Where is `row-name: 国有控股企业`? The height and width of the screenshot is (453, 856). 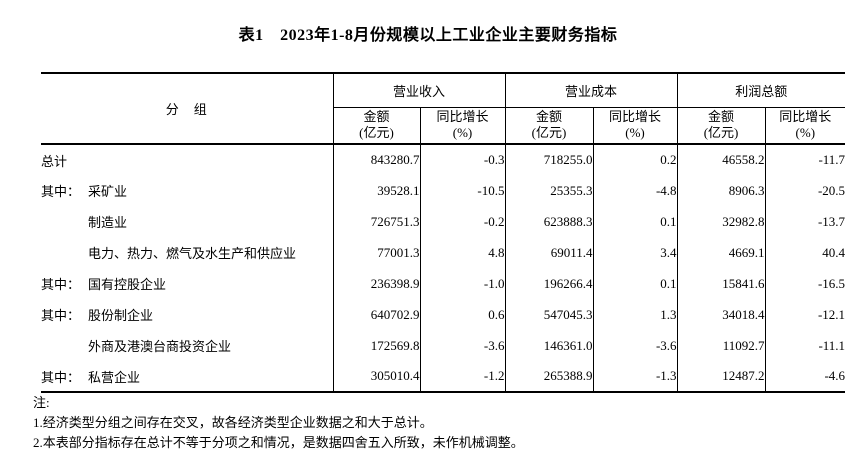
row-name: 国有控股企业 is located at coordinates (127, 284).